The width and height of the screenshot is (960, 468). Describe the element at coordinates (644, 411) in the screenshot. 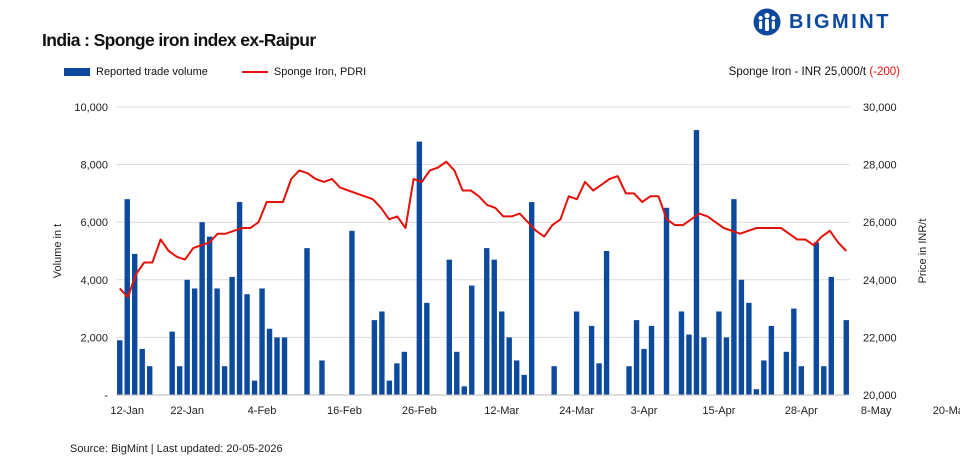

I see `x-tick-label: 3-Apr` at that location.